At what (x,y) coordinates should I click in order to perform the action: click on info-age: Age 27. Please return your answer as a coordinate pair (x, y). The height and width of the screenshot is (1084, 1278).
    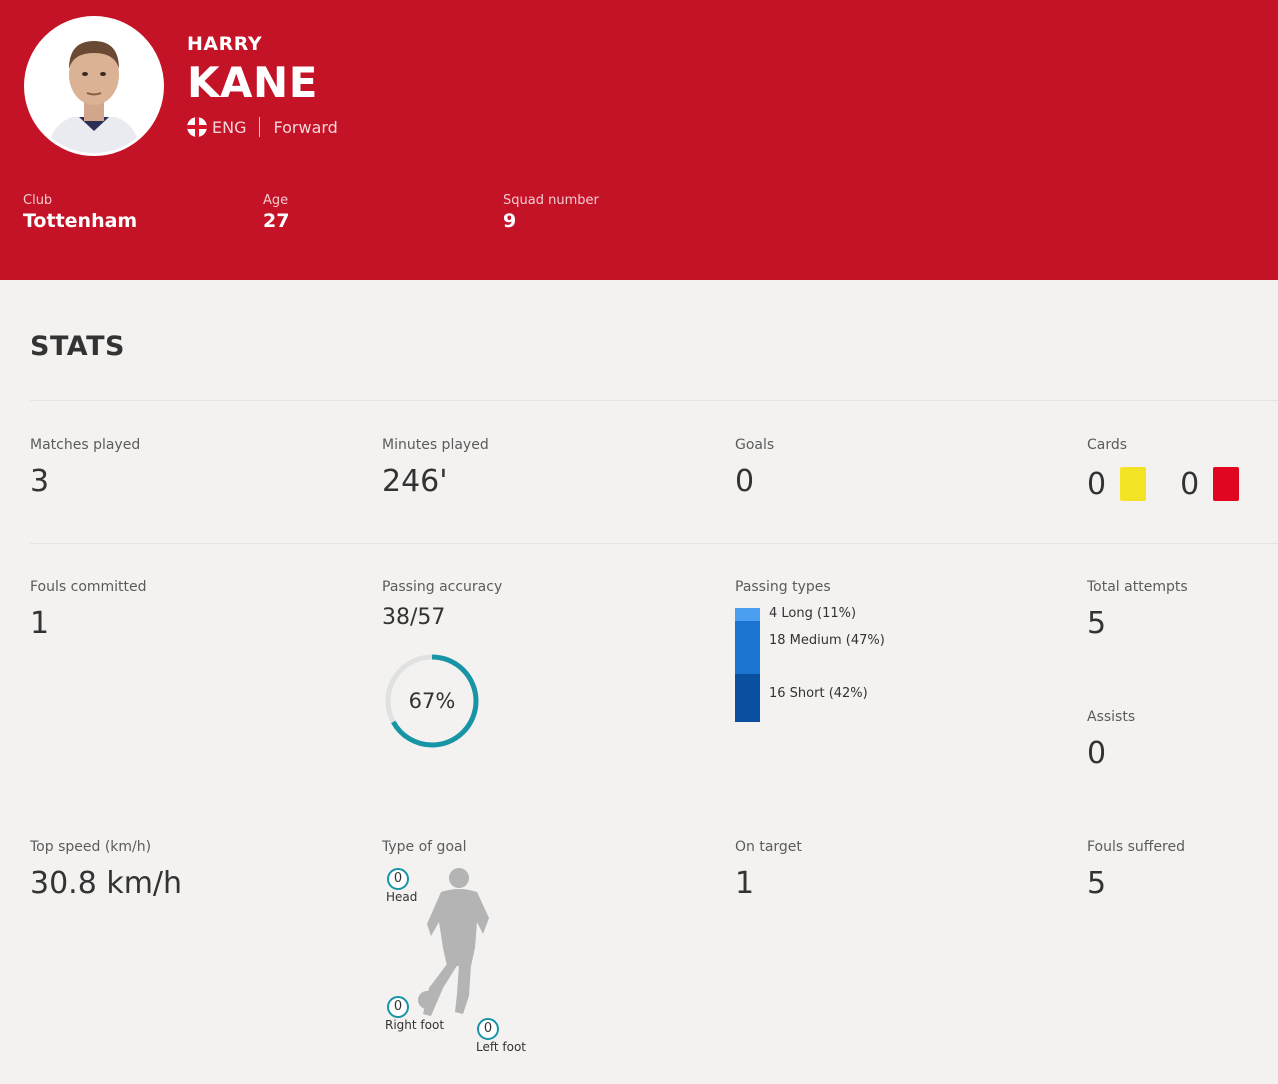
    Looking at the image, I should click on (276, 212).